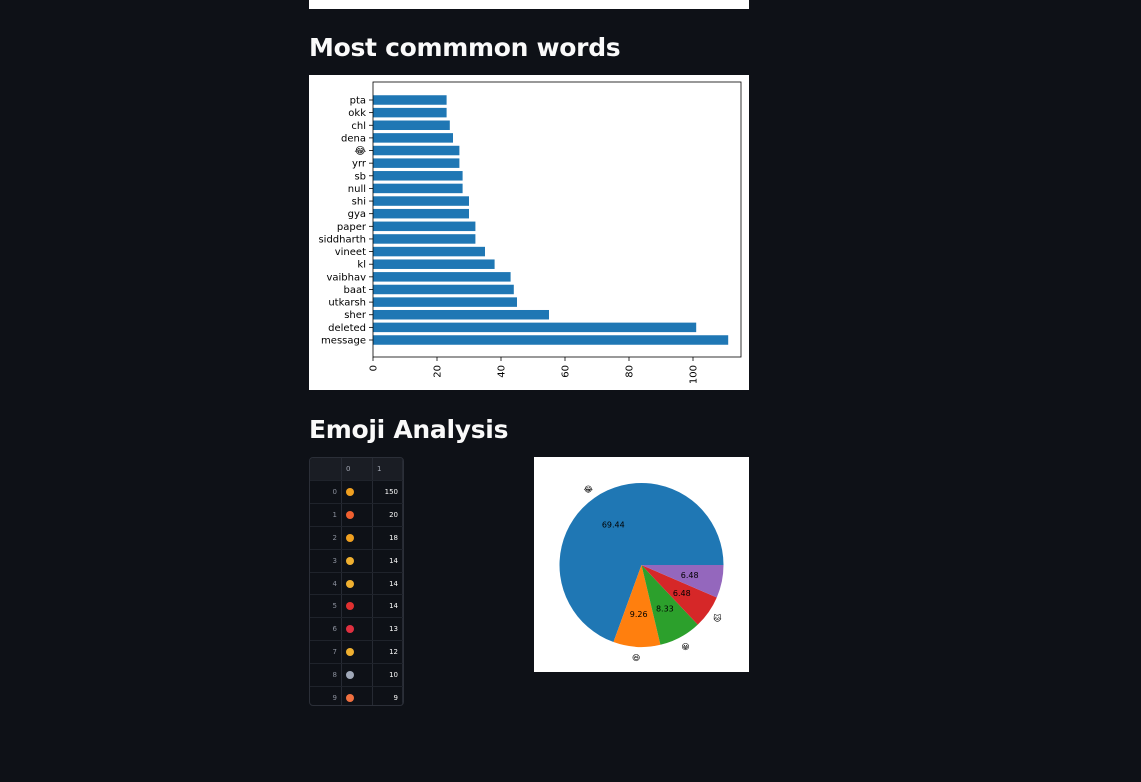 This screenshot has width=1141, height=782. Describe the element at coordinates (717, 618) in the screenshot. I see `slice-category-label: 🐱` at that location.